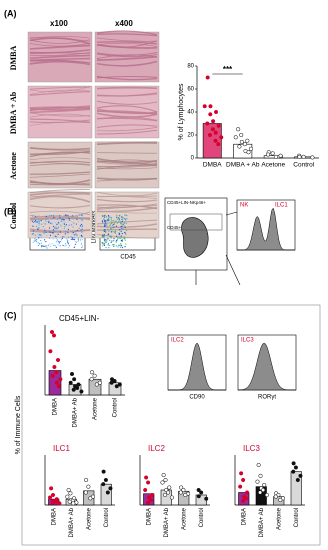 Image resolution: width=328 pixels, height=550 pixels. Describe the element at coordinates (279, 518) in the screenshot. I see `x-tick-label: Acetone` at that location.